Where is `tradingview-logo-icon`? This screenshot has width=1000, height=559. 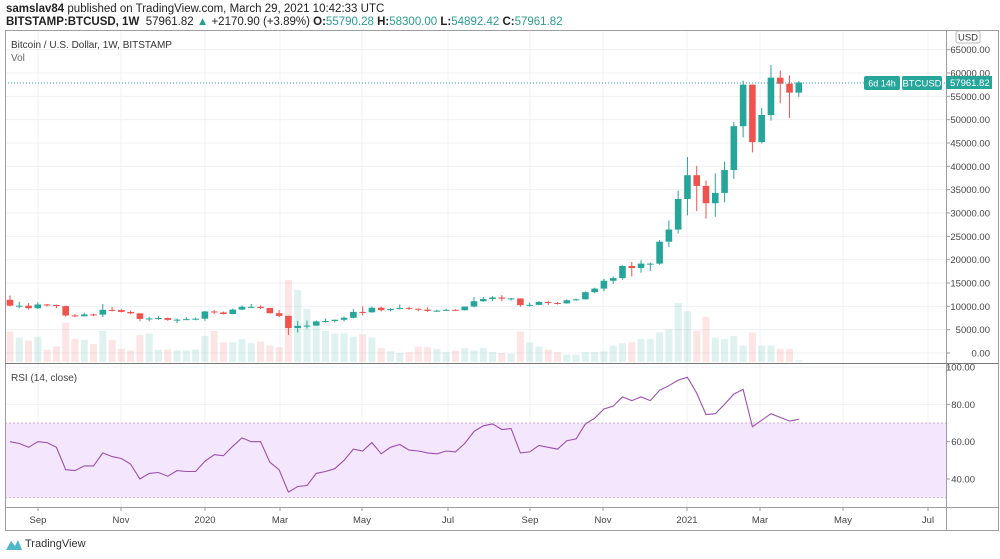
tradingview-logo-icon is located at coordinates (14, 545).